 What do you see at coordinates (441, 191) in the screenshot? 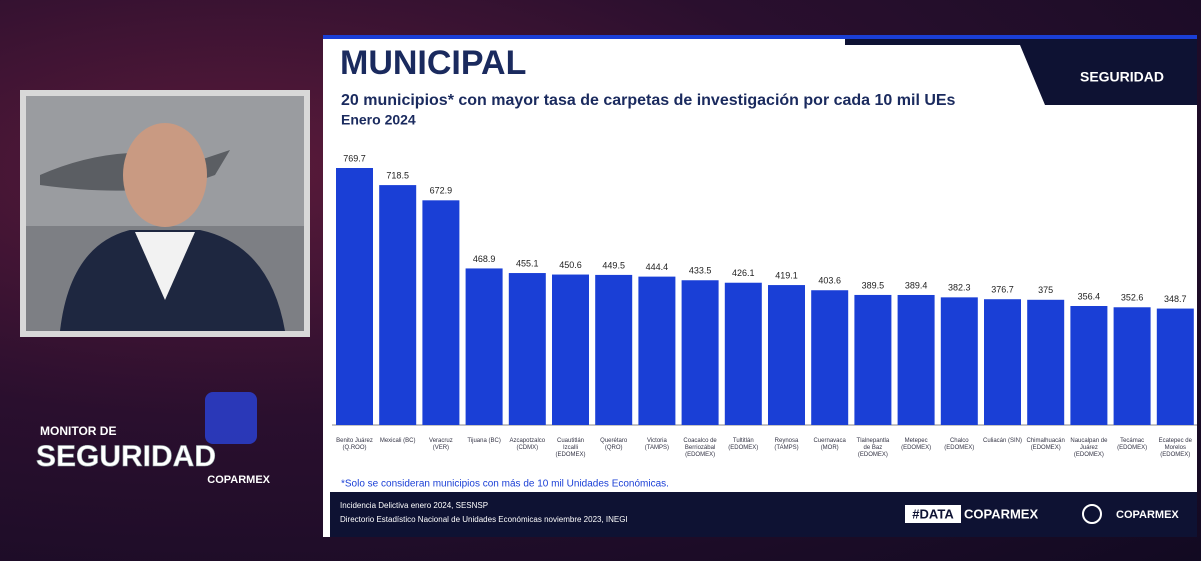
I see `value-label: 672.9` at bounding box center [441, 191].